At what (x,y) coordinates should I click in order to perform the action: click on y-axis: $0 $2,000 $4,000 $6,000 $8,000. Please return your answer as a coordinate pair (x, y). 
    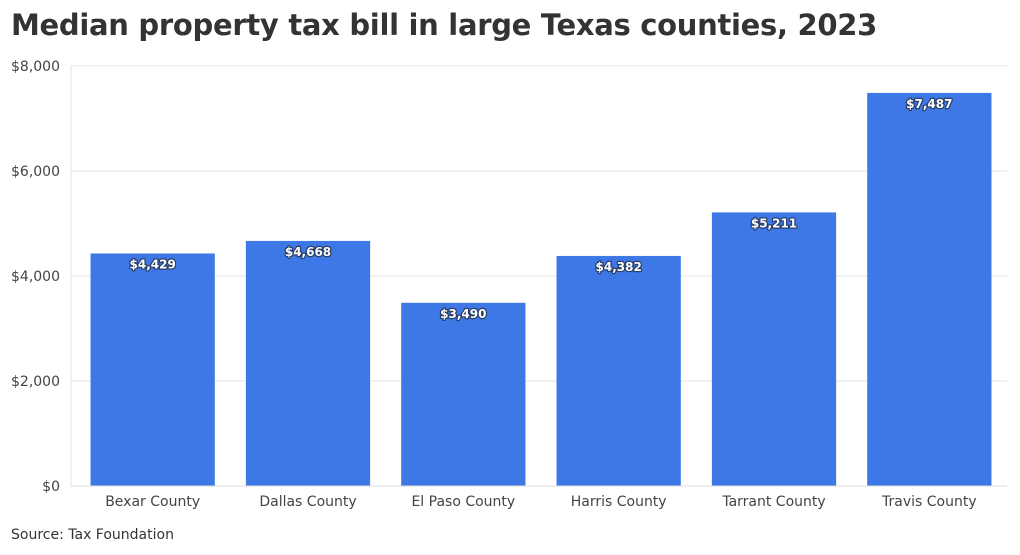
    Looking at the image, I should click on (41, 277).